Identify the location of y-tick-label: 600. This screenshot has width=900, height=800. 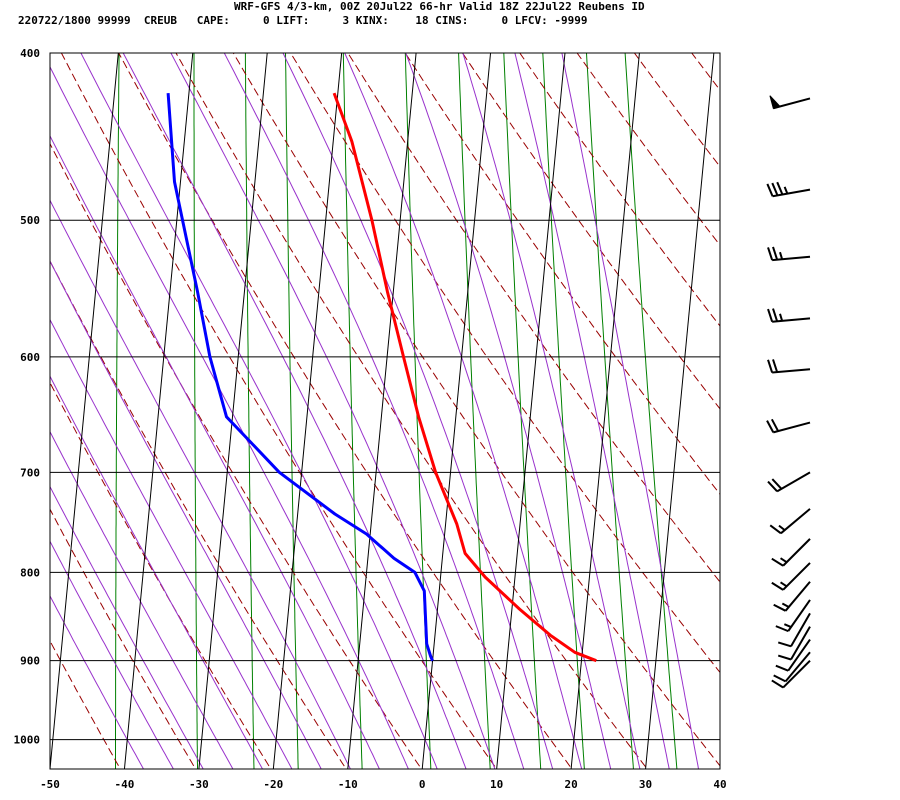
(30, 357).